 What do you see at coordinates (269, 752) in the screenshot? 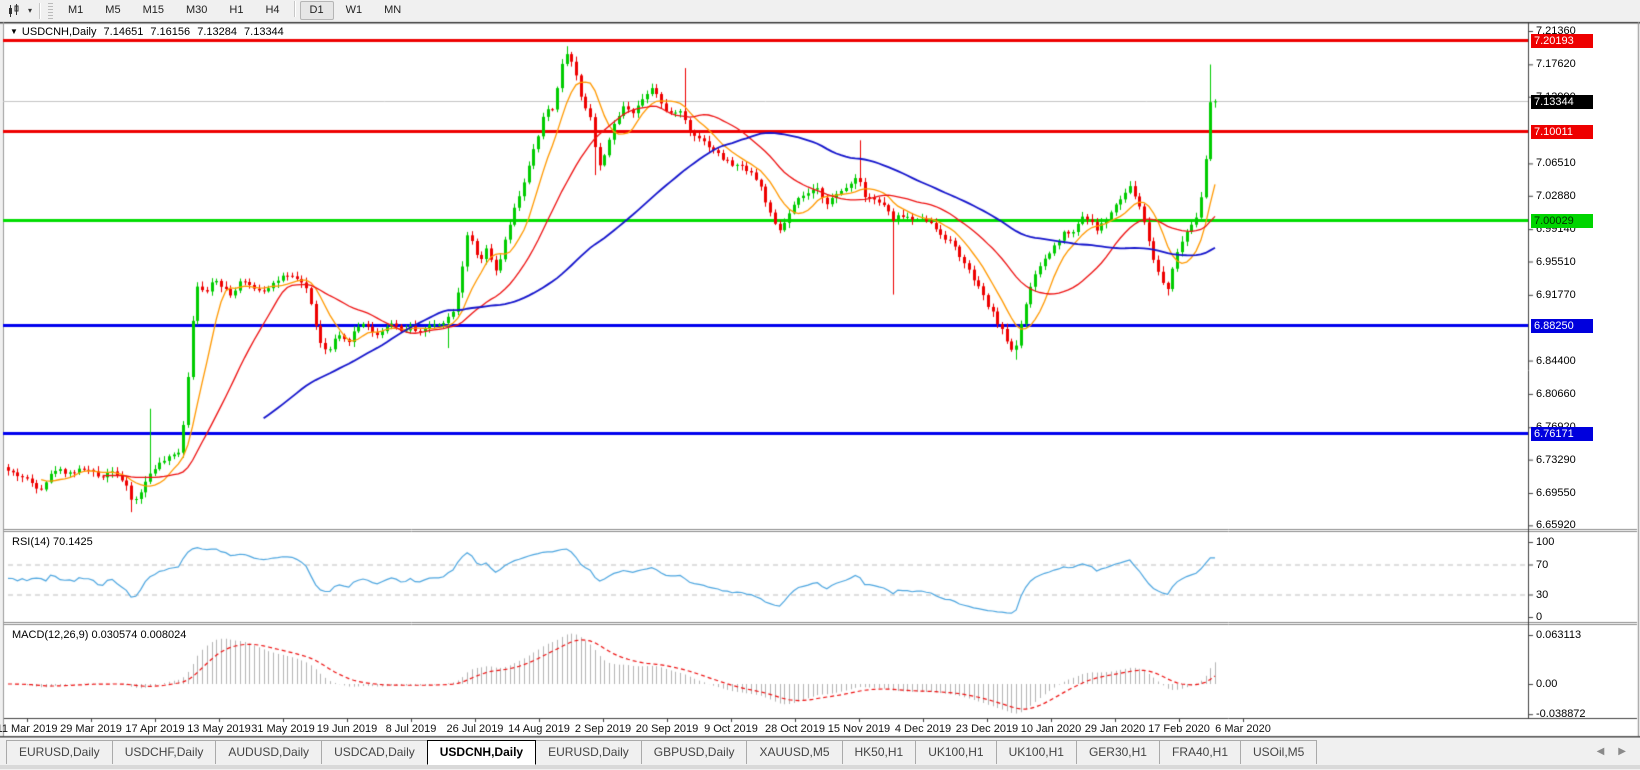
I see `tab-audusd-daily: AUDUSD,Daily` at bounding box center [269, 752].